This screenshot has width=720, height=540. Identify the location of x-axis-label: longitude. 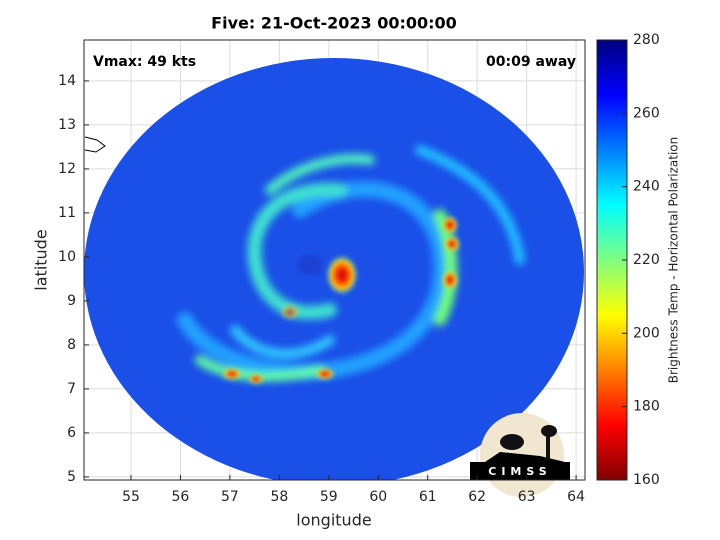
(333, 520).